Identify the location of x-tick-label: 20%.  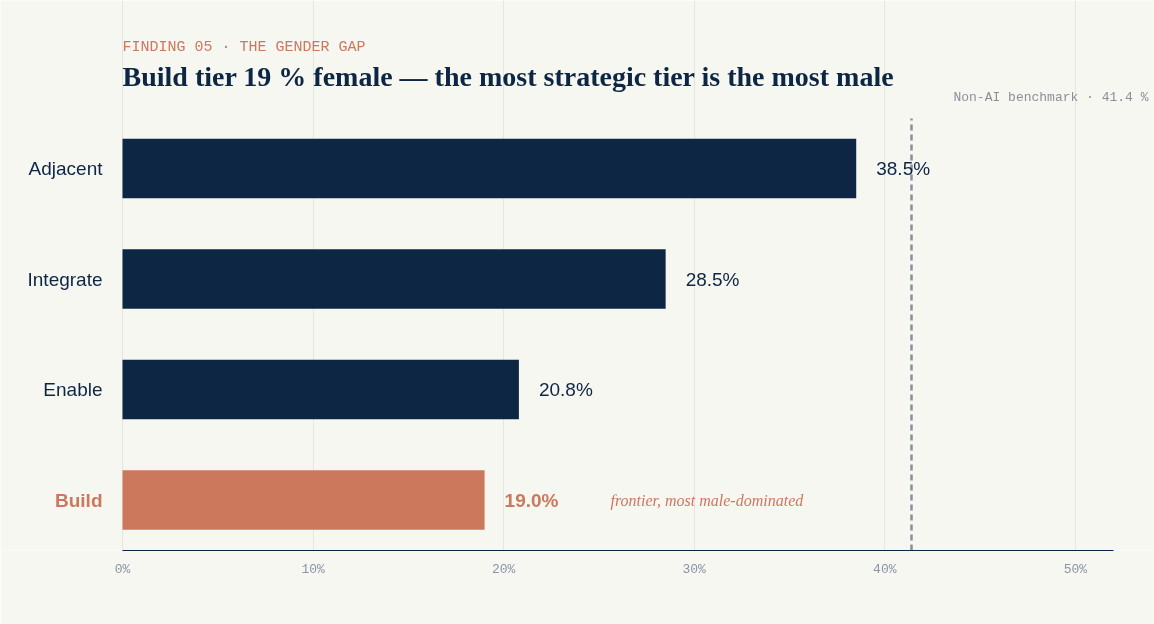
(503, 569).